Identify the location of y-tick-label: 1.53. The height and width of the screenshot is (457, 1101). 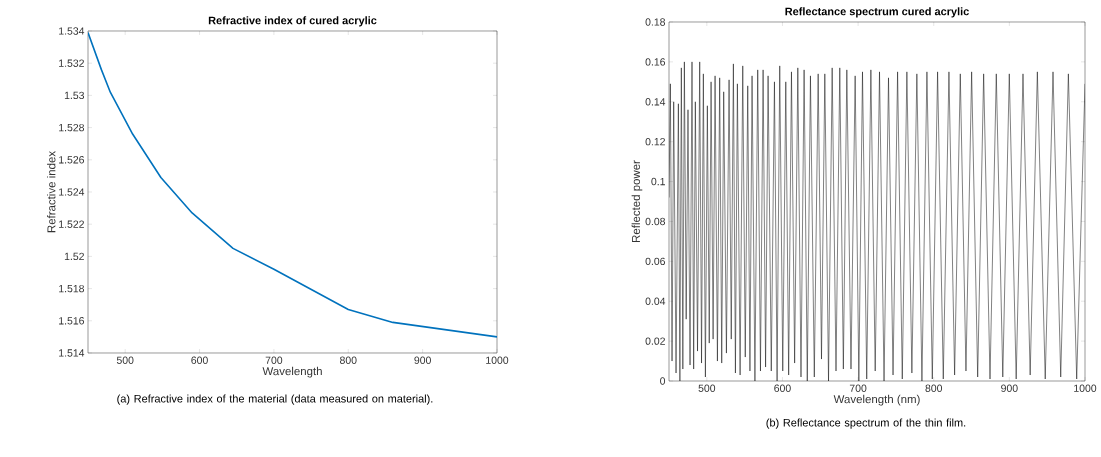
(74, 95).